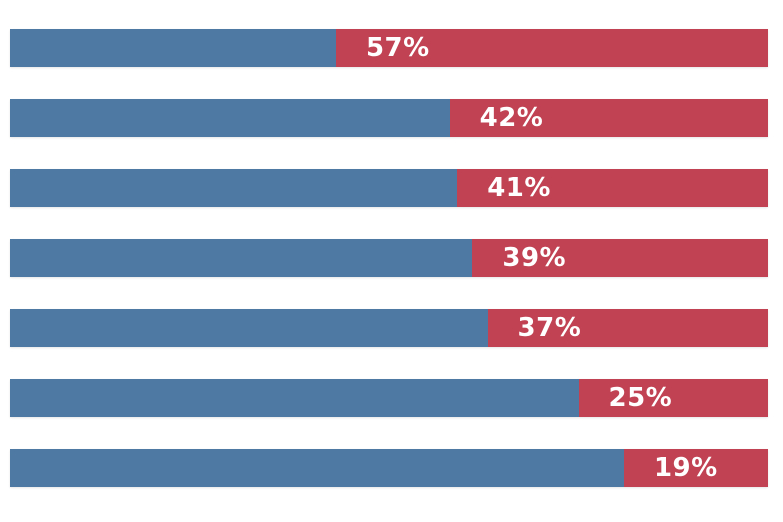 Image resolution: width=783 pixels, height=522 pixels. Describe the element at coordinates (519, 188) in the screenshot. I see `bar-value-label: 41%` at that location.